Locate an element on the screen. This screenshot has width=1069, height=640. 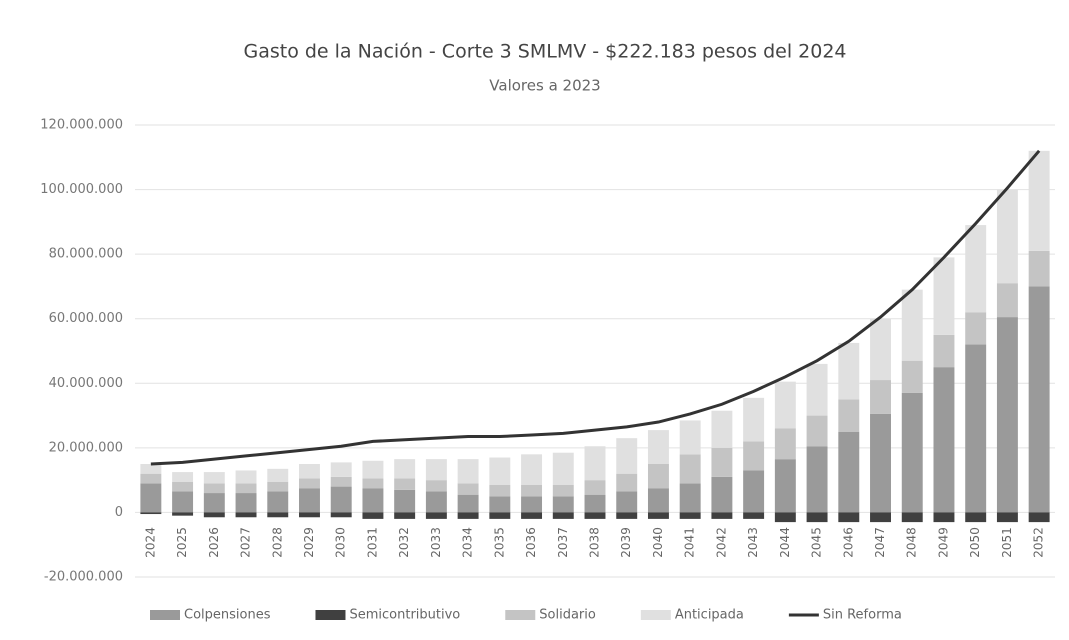
x-tick-label: 2044 is located at coordinates (785, 542).